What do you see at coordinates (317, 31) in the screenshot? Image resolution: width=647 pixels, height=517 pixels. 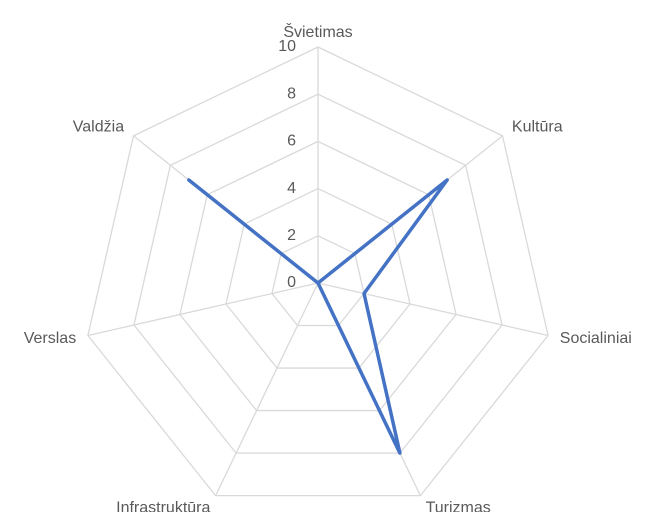 I see `category-label: Švietimas` at bounding box center [317, 31].